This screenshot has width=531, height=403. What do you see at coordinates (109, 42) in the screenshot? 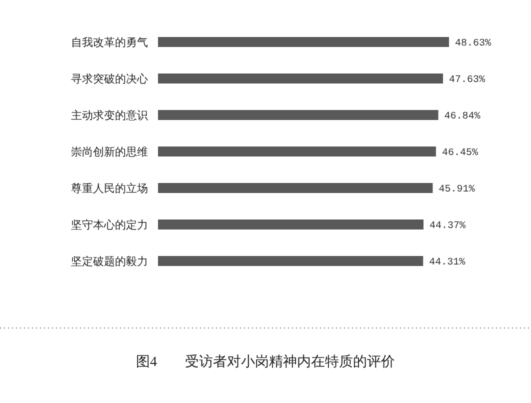
I see `y-tick-label: 自我改革的勇气` at bounding box center [109, 42].